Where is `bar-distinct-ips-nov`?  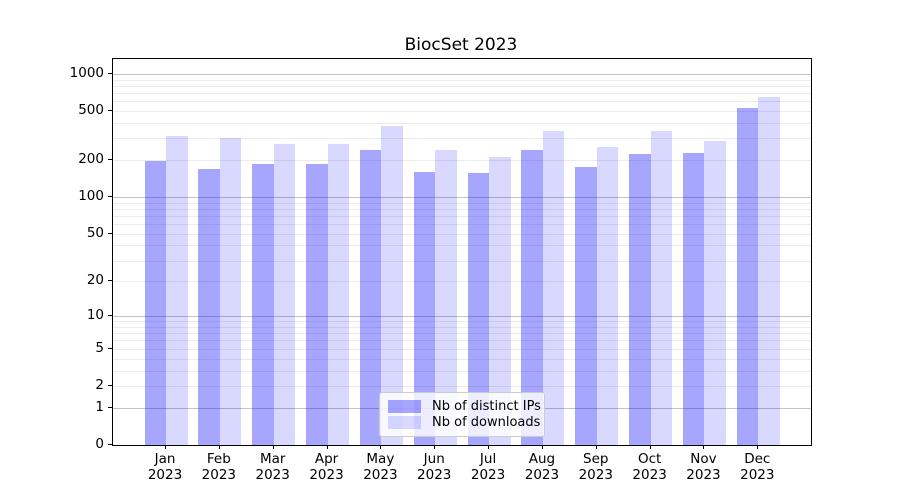 bar-distinct-ips-nov is located at coordinates (693, 298).